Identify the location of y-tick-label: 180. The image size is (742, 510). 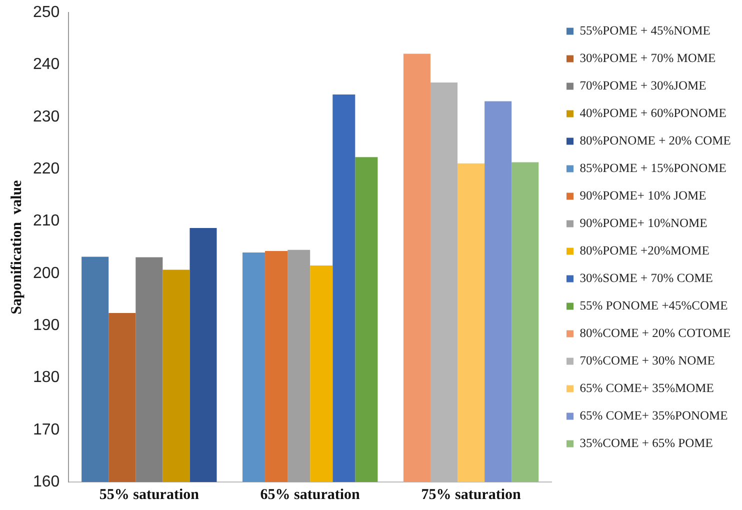
(46, 377).